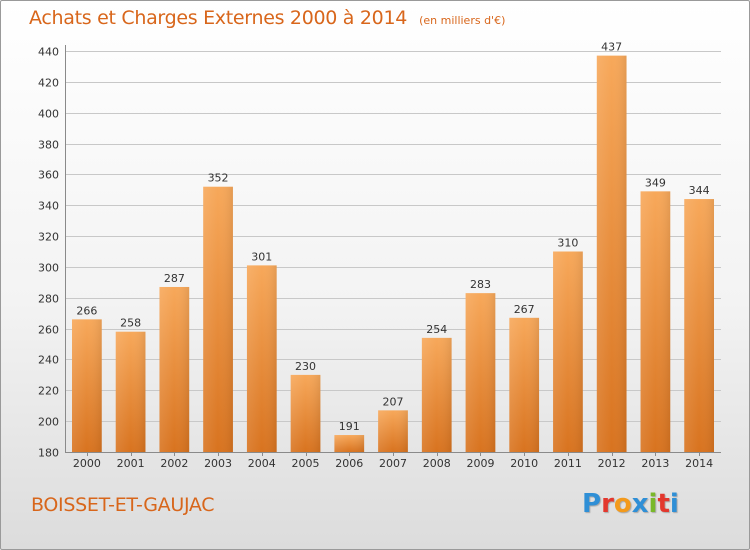 The width and height of the screenshot is (750, 550). I want to click on data-label: 258, so click(130, 323).